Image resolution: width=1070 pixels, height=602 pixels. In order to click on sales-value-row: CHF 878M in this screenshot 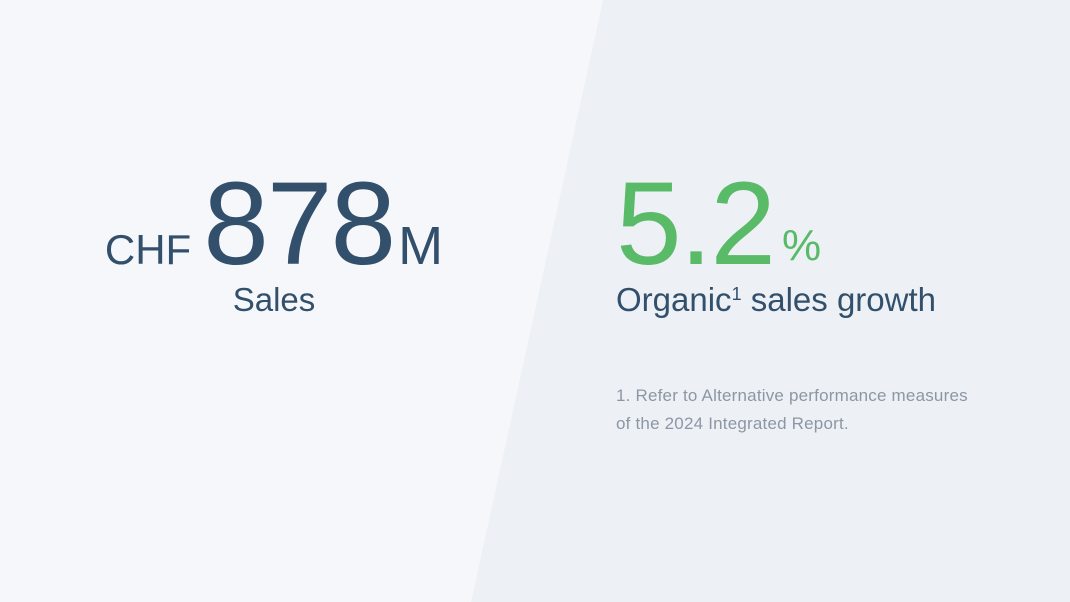, I will do `click(274, 224)`.